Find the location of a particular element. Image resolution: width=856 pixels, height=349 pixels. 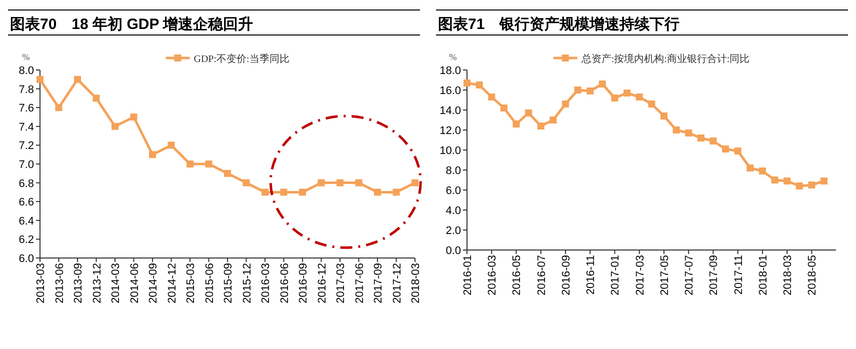

x-tick-label: 2015-09 is located at coordinates (228, 283).